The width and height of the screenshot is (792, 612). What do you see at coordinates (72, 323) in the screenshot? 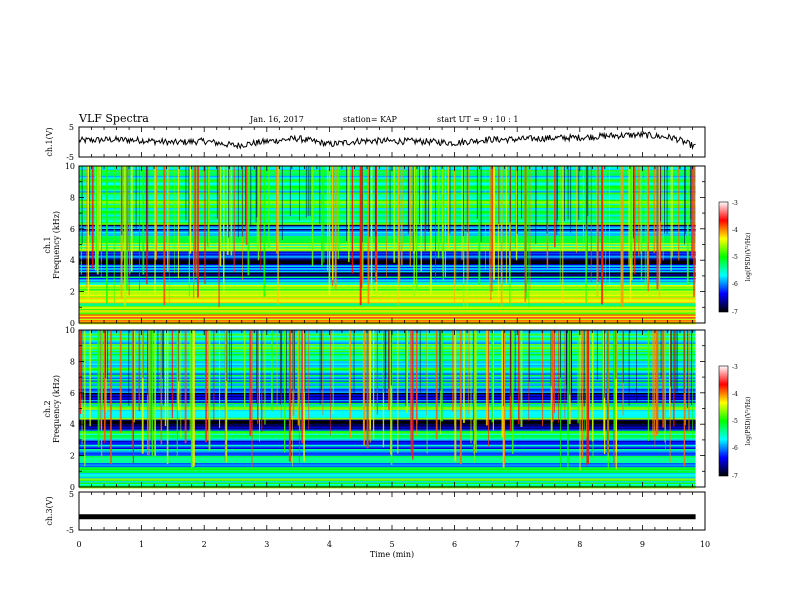
I see `ch1-freq-tick-label: 0` at bounding box center [72, 323].